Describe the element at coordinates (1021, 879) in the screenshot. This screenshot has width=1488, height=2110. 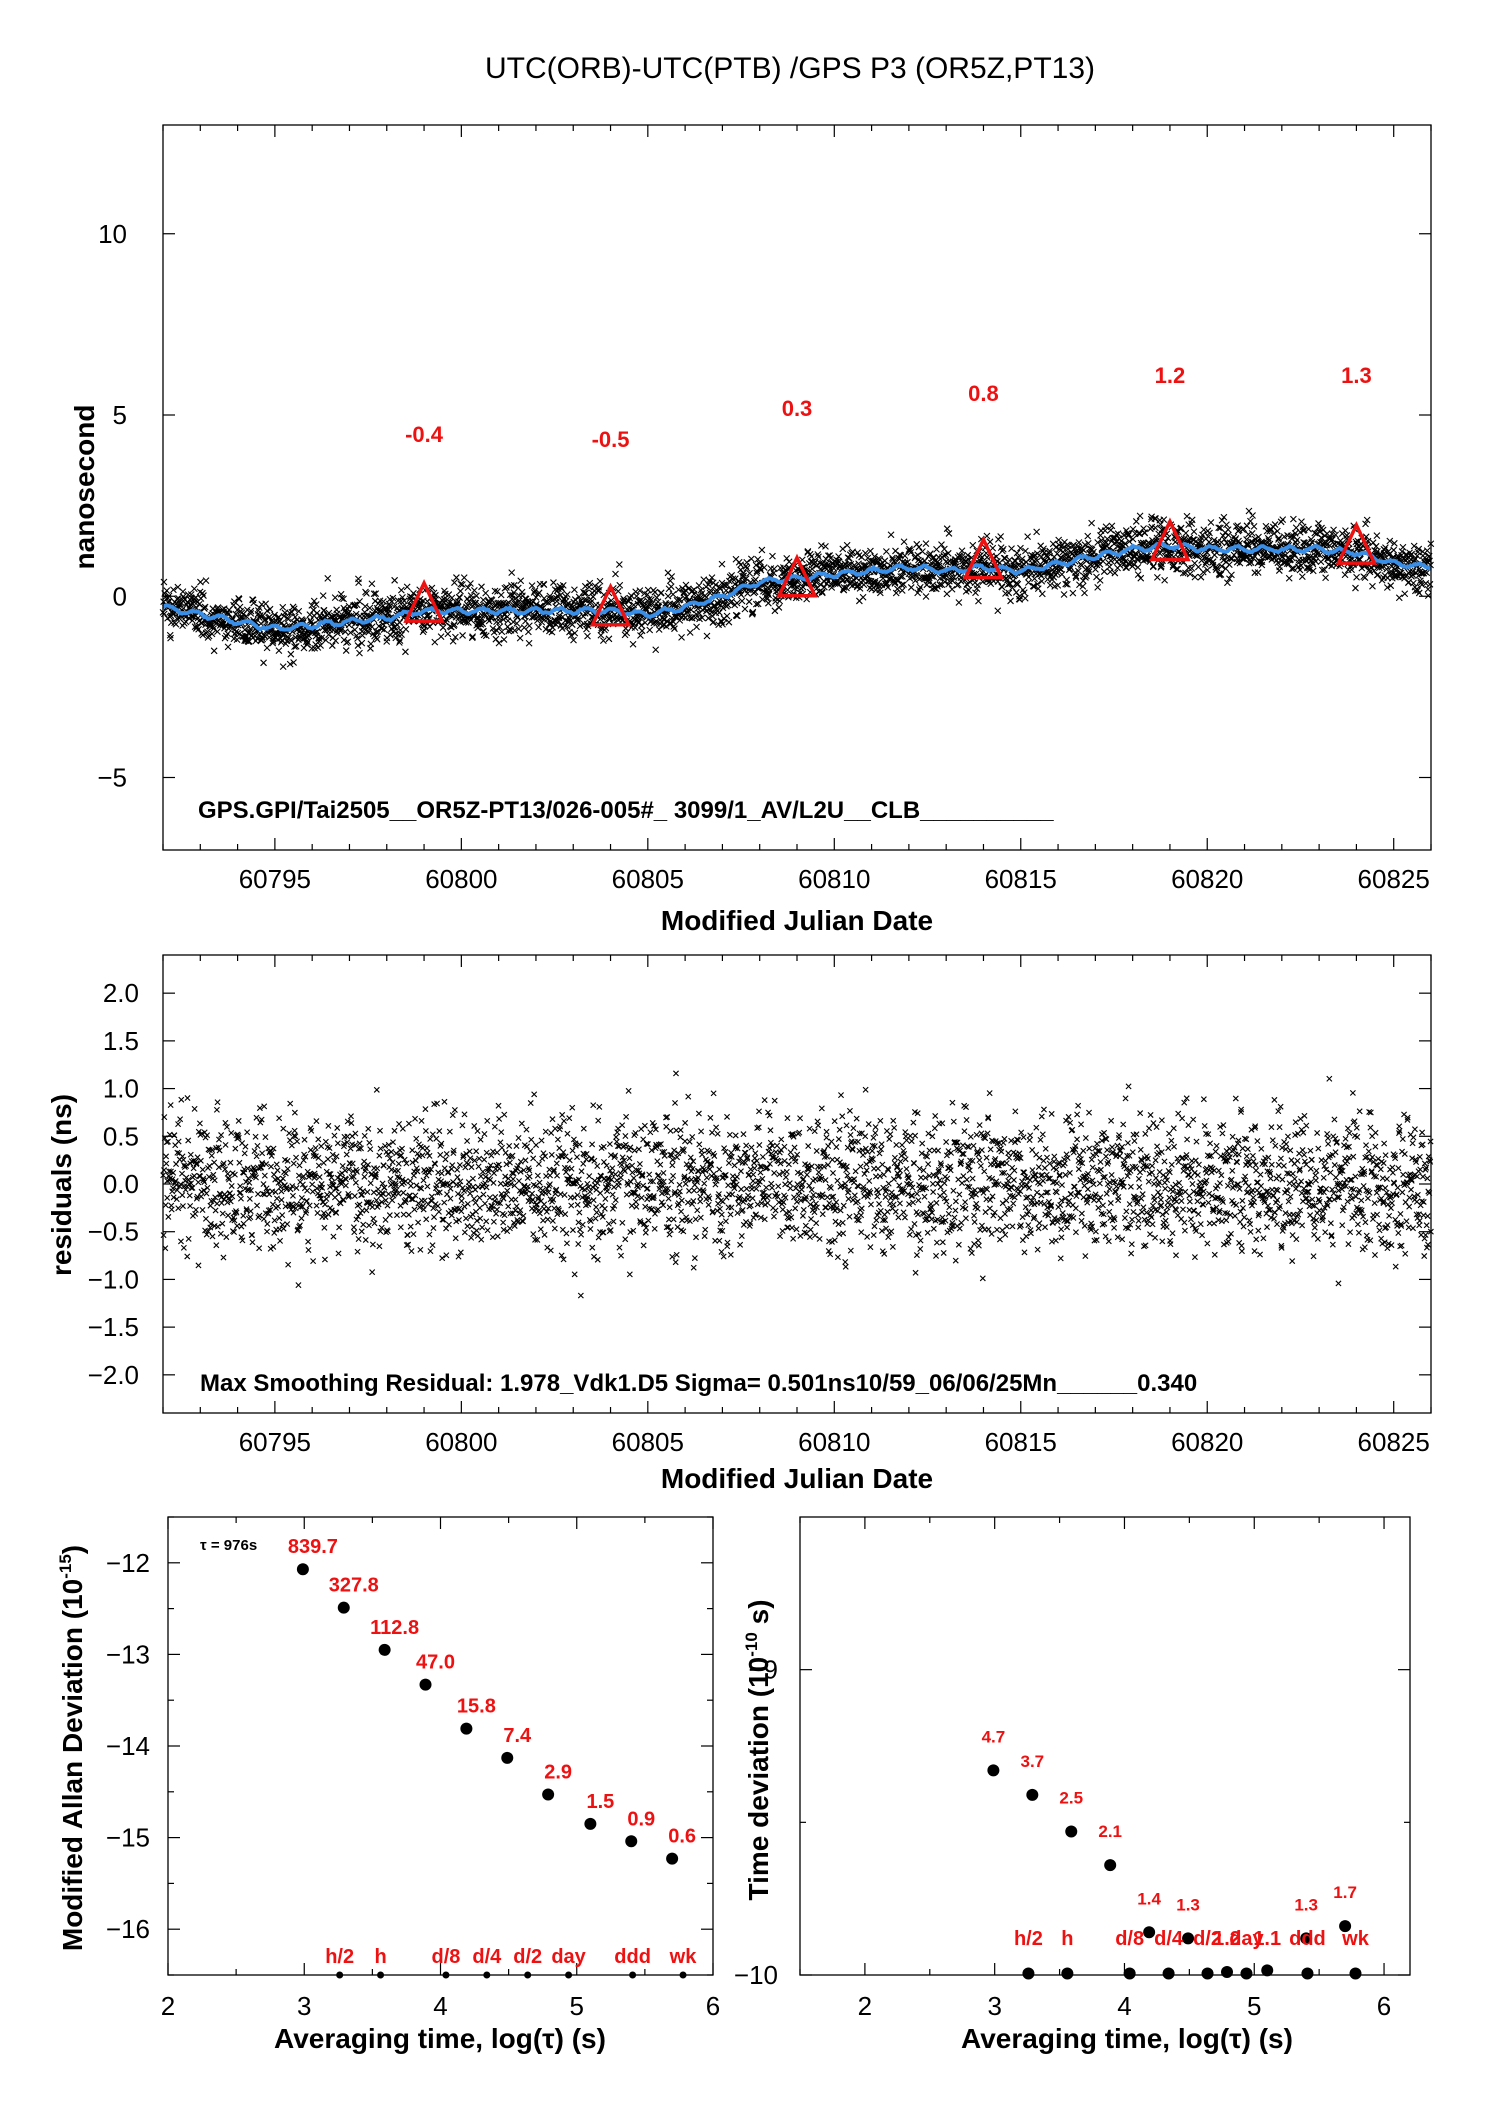
I see `x-tick-label: 60815` at that location.